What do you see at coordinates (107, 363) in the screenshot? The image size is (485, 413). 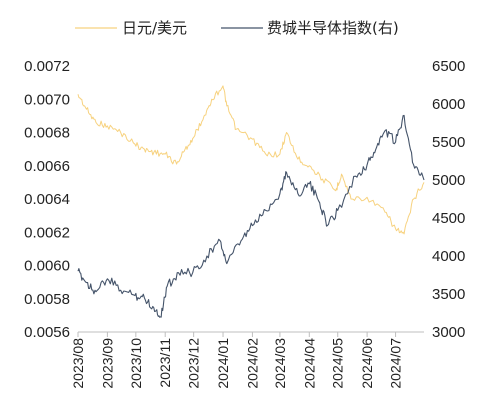 I see `x-tick-label: 2023/09` at bounding box center [107, 363].